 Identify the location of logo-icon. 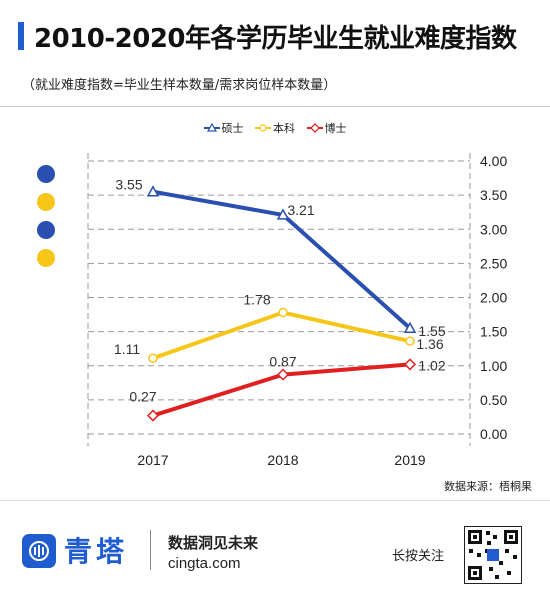
(39, 551).